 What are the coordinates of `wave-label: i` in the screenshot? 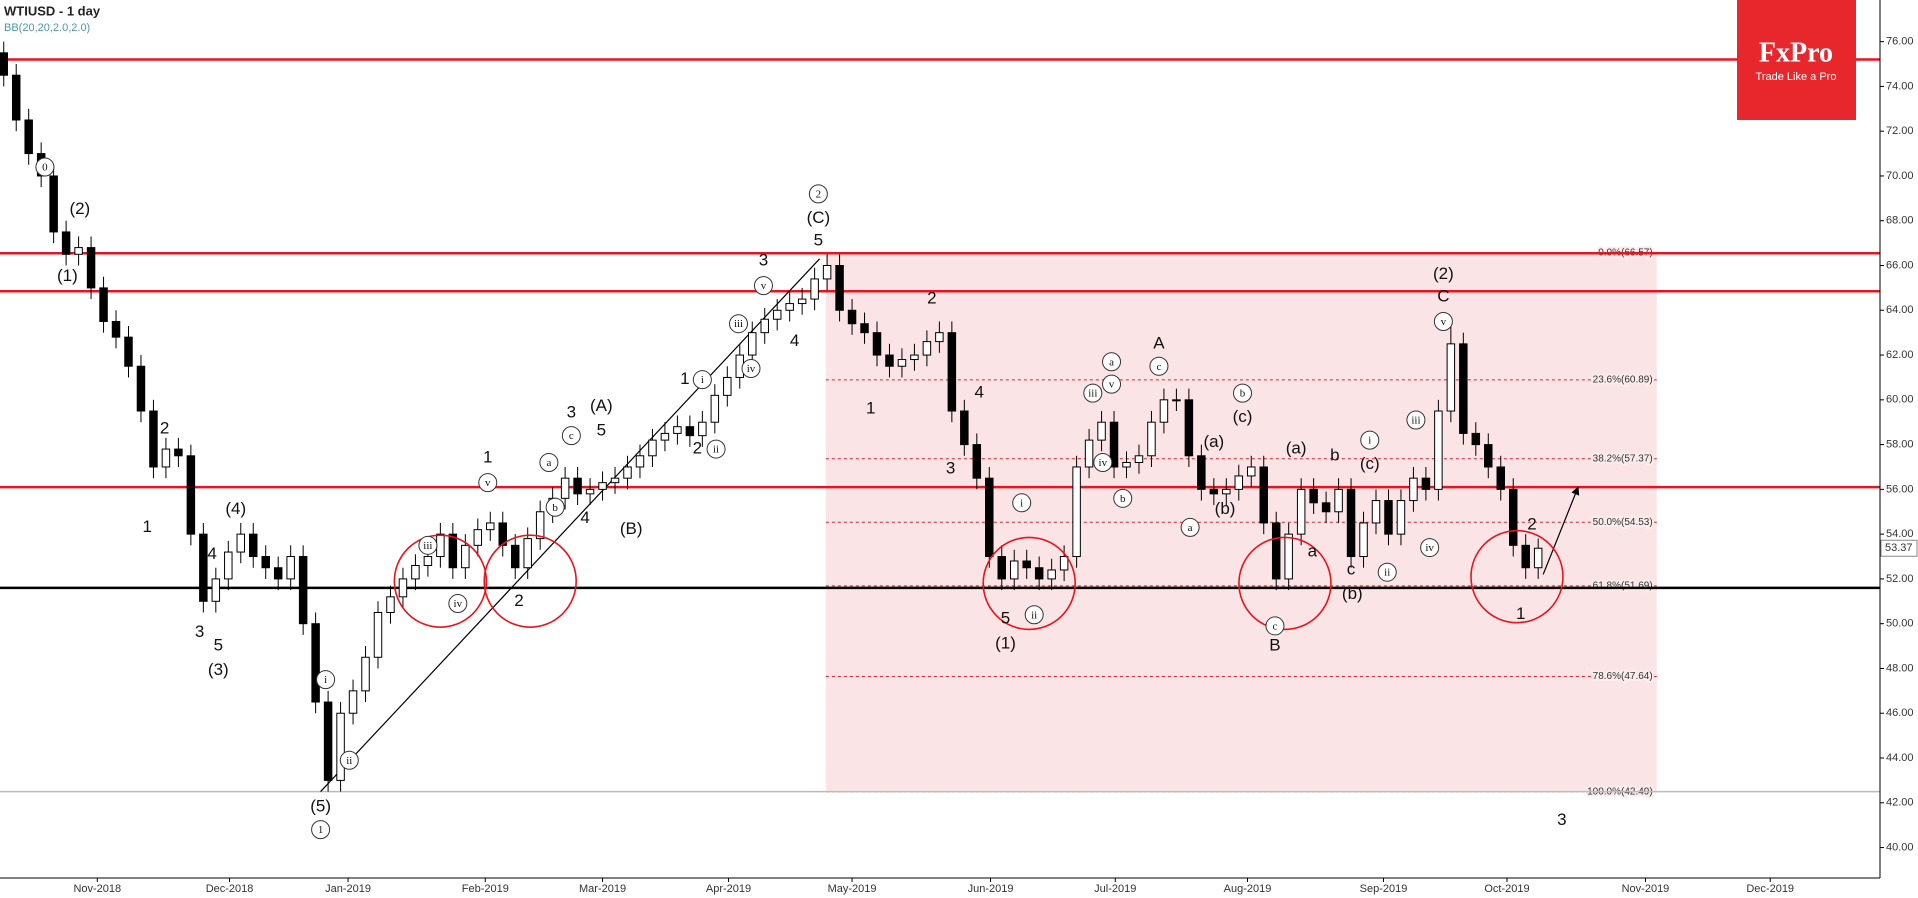 It's located at (1369, 441).